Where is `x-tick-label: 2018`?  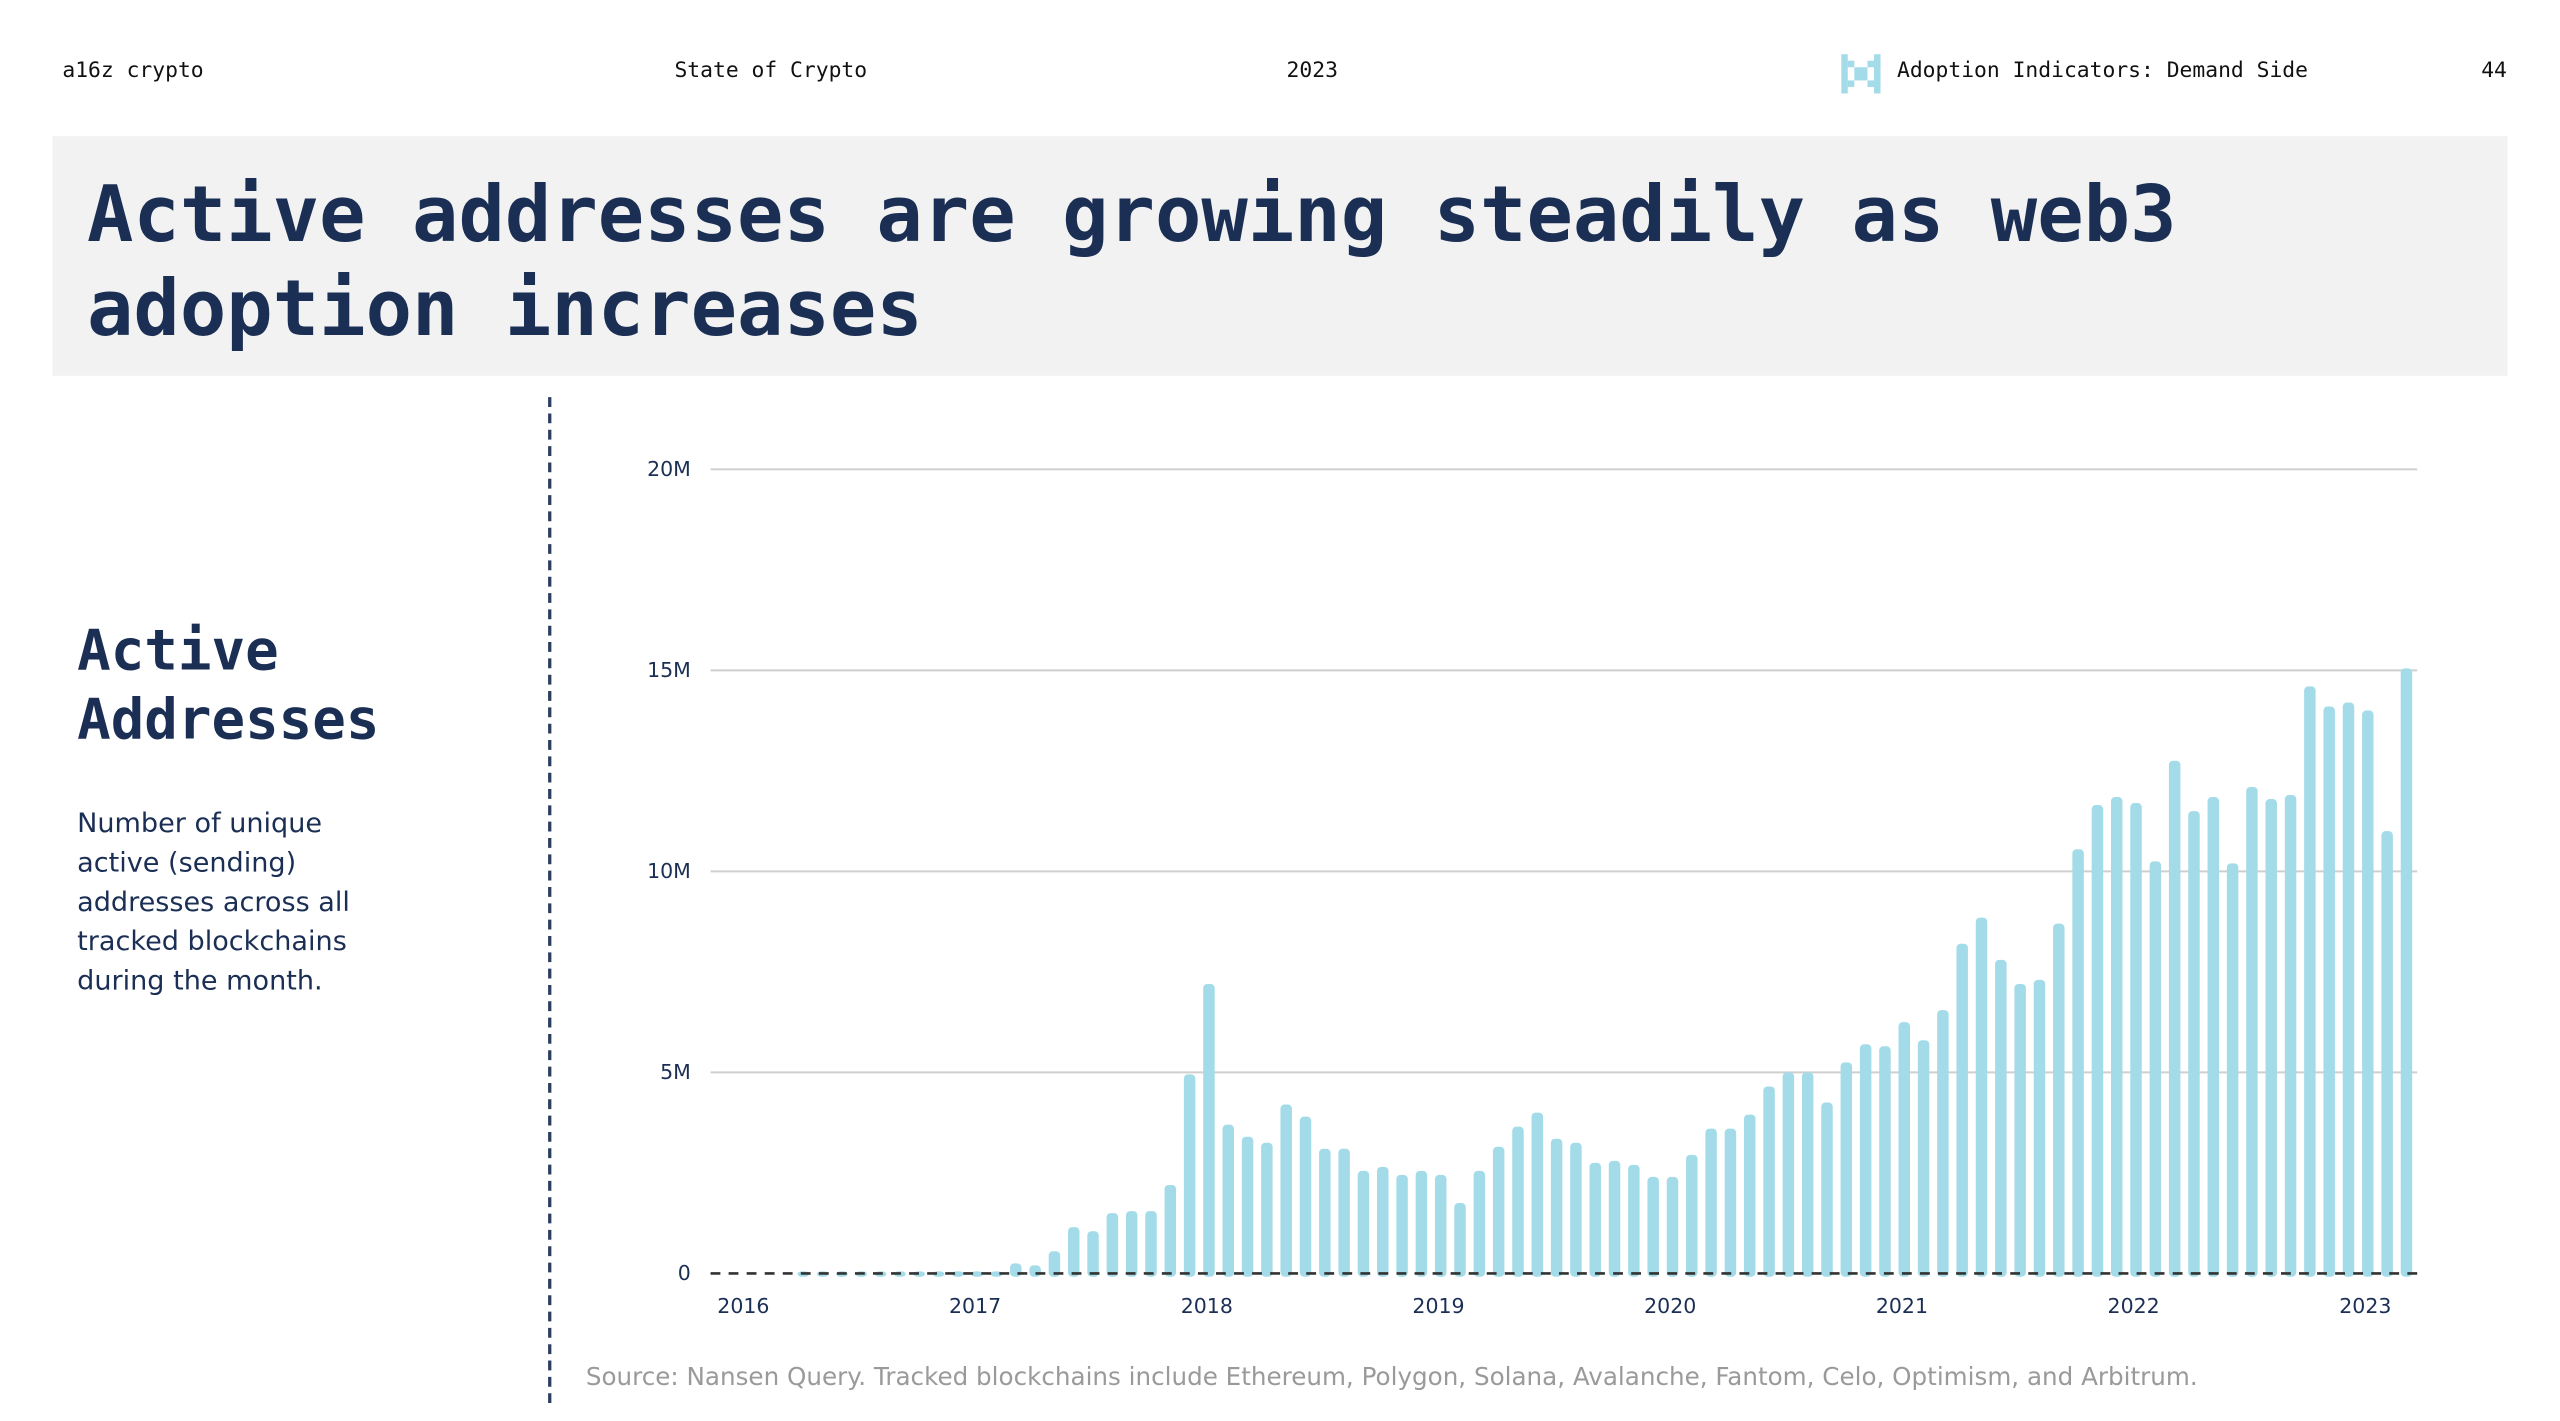 x-tick-label: 2018 is located at coordinates (1207, 1306).